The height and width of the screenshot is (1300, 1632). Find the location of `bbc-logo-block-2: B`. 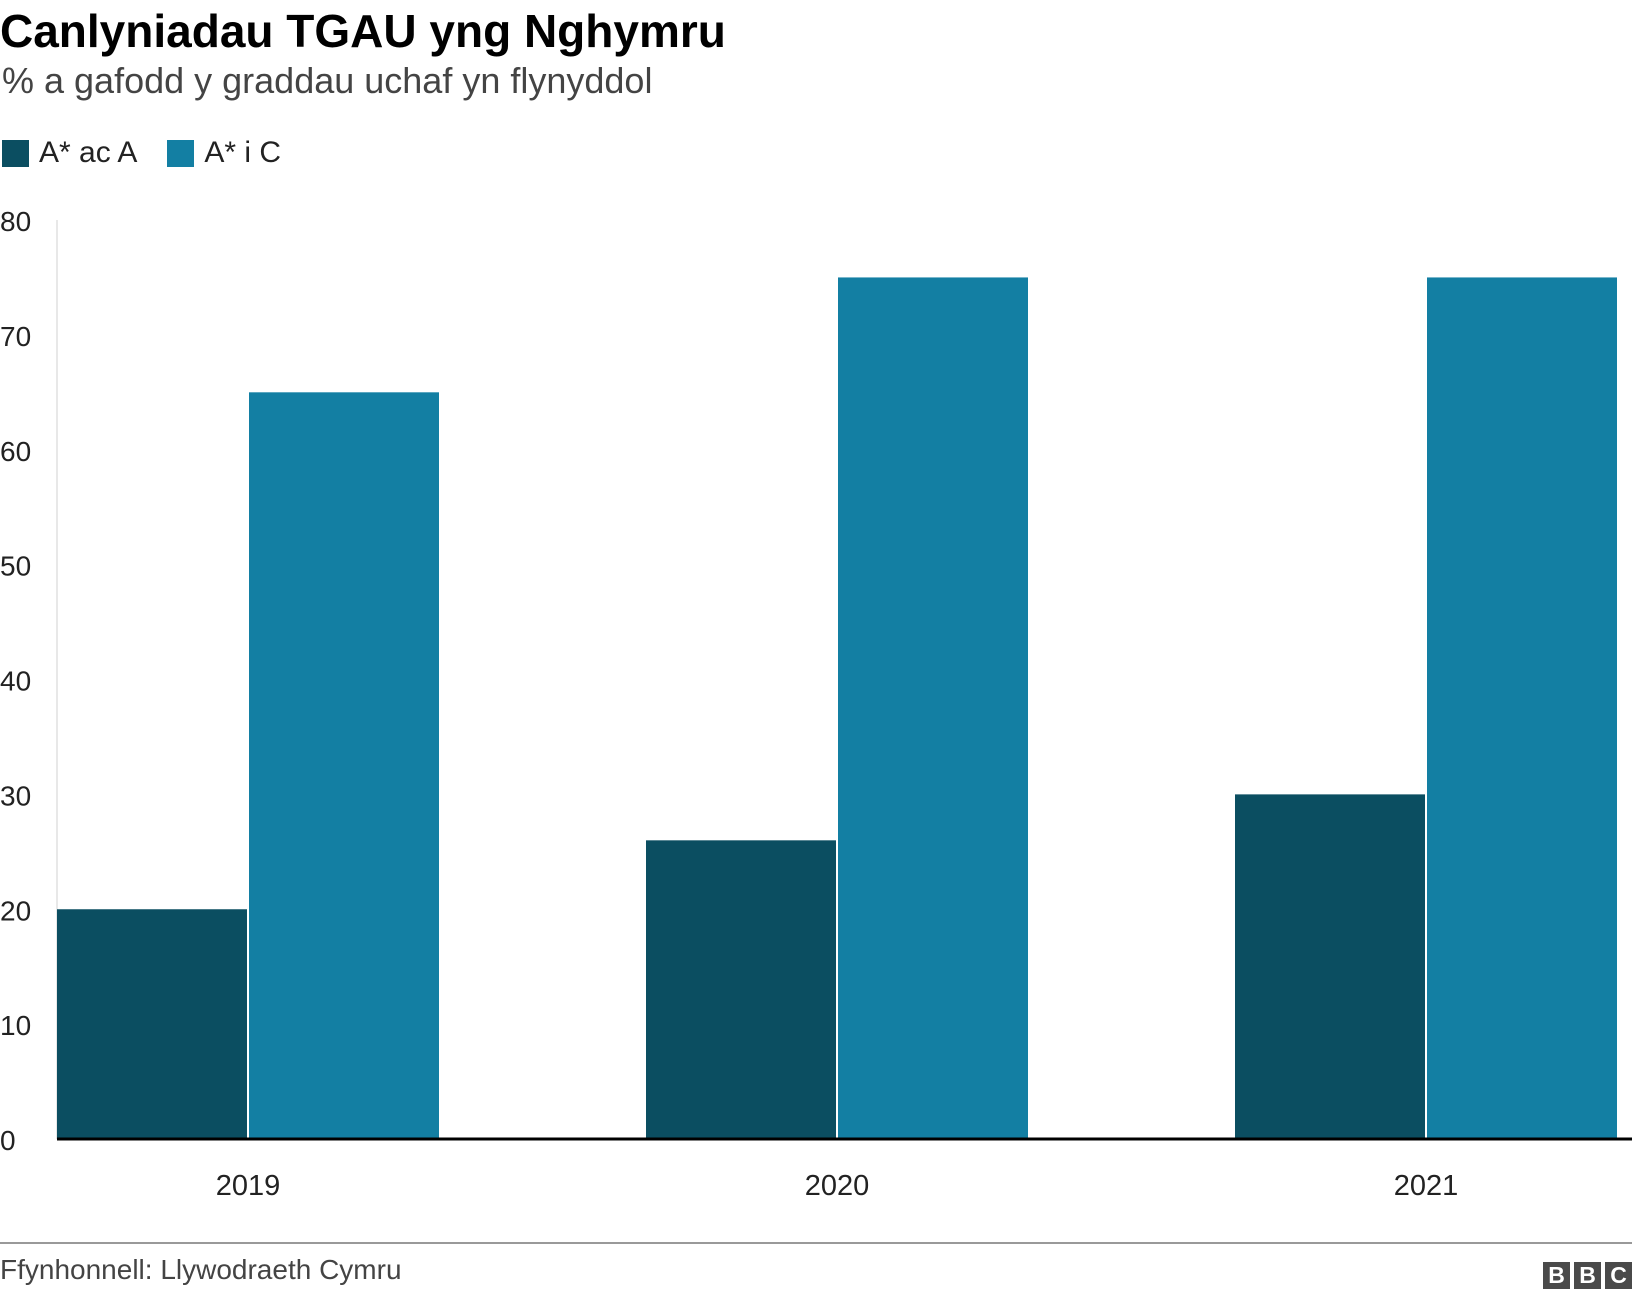

bbc-logo-block-2: B is located at coordinates (1587, 1275).